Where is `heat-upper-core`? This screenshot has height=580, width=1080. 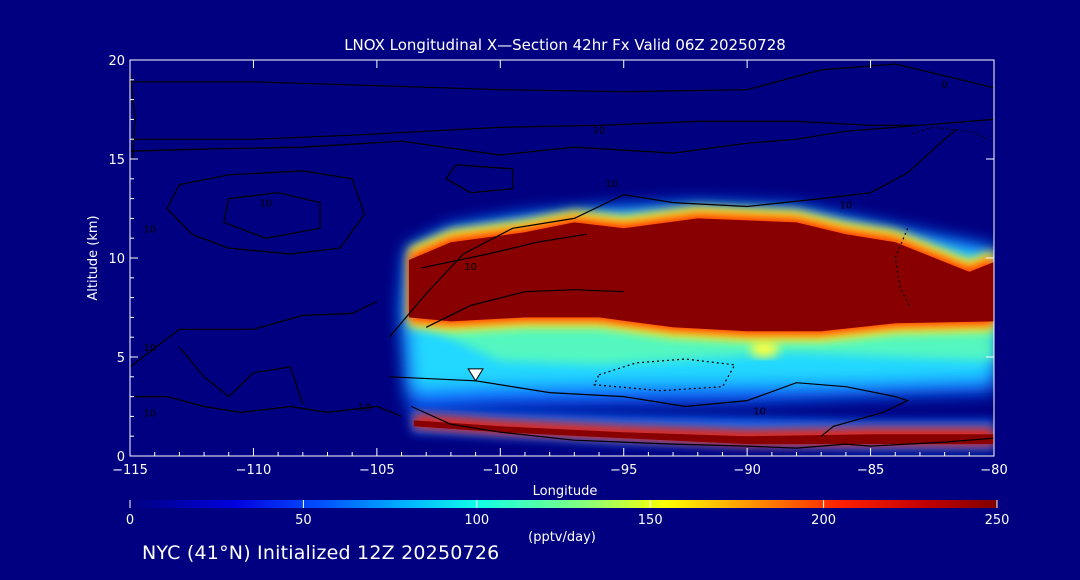 heat-upper-core is located at coordinates (701, 275).